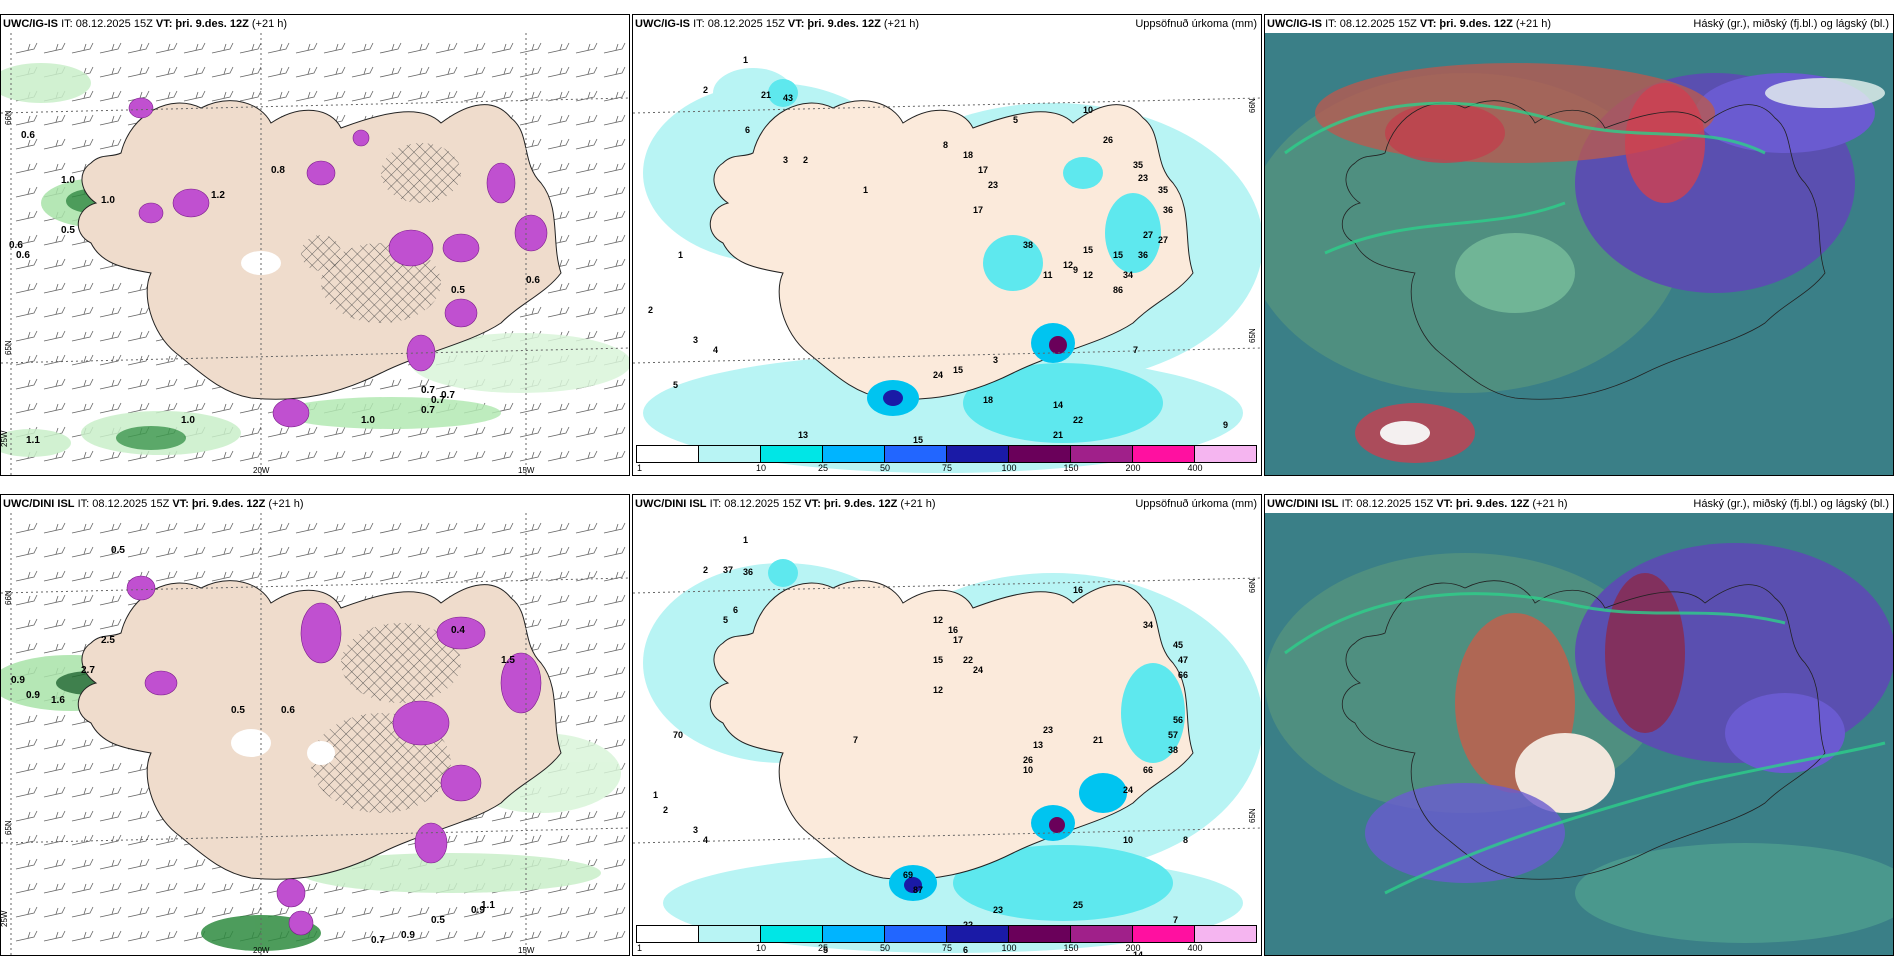 This screenshot has width=1900, height=956. Describe the element at coordinates (488, 905) in the screenshot. I see `value-label: 1.1` at that location.